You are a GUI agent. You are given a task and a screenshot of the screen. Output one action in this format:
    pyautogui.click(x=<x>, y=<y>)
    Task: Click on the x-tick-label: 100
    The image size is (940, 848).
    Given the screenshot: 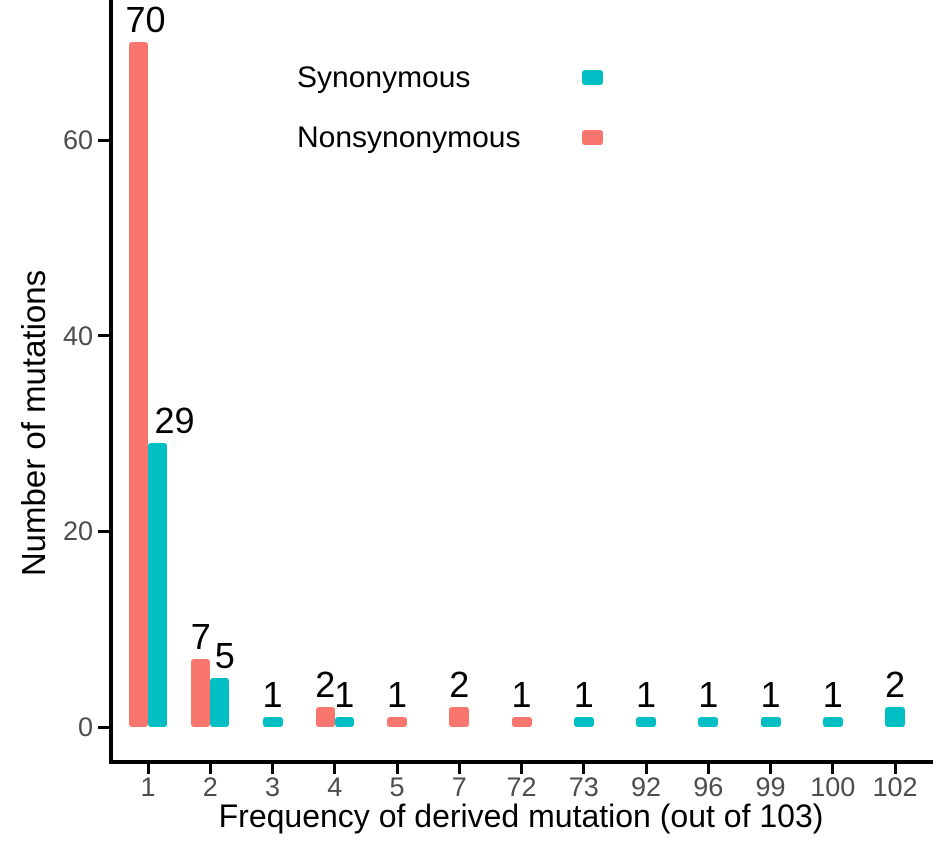 What is the action you would take?
    pyautogui.click(x=833, y=787)
    